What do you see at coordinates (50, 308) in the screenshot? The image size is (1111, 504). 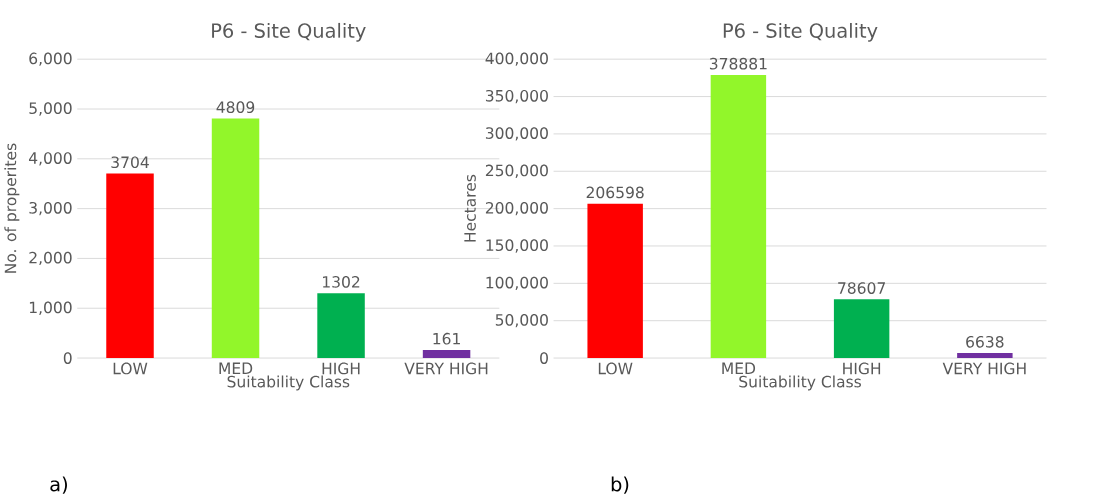 I see `y-tick-label: 1,000` at bounding box center [50, 308].